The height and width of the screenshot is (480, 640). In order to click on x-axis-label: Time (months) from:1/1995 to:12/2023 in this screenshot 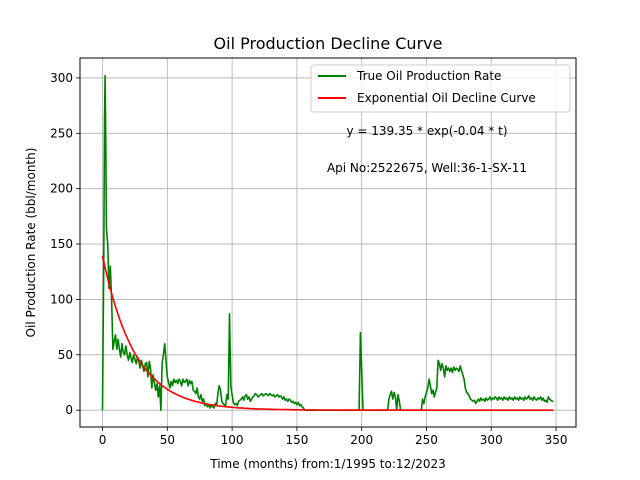, I will do `click(327, 464)`.